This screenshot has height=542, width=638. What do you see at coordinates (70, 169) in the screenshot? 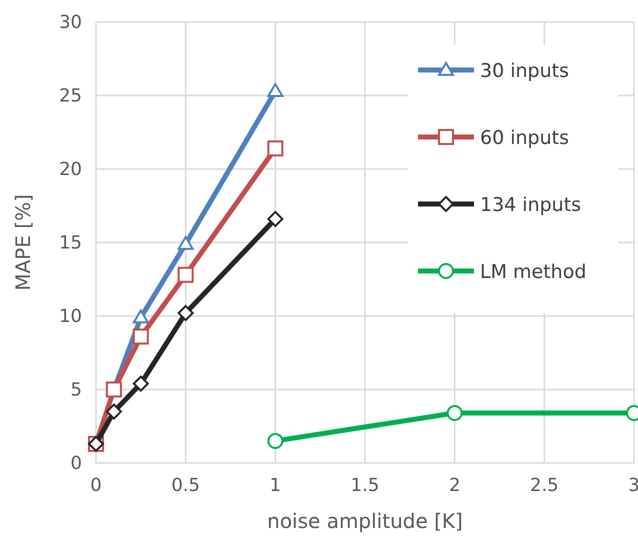
I see `y-tick-label: 20` at bounding box center [70, 169].